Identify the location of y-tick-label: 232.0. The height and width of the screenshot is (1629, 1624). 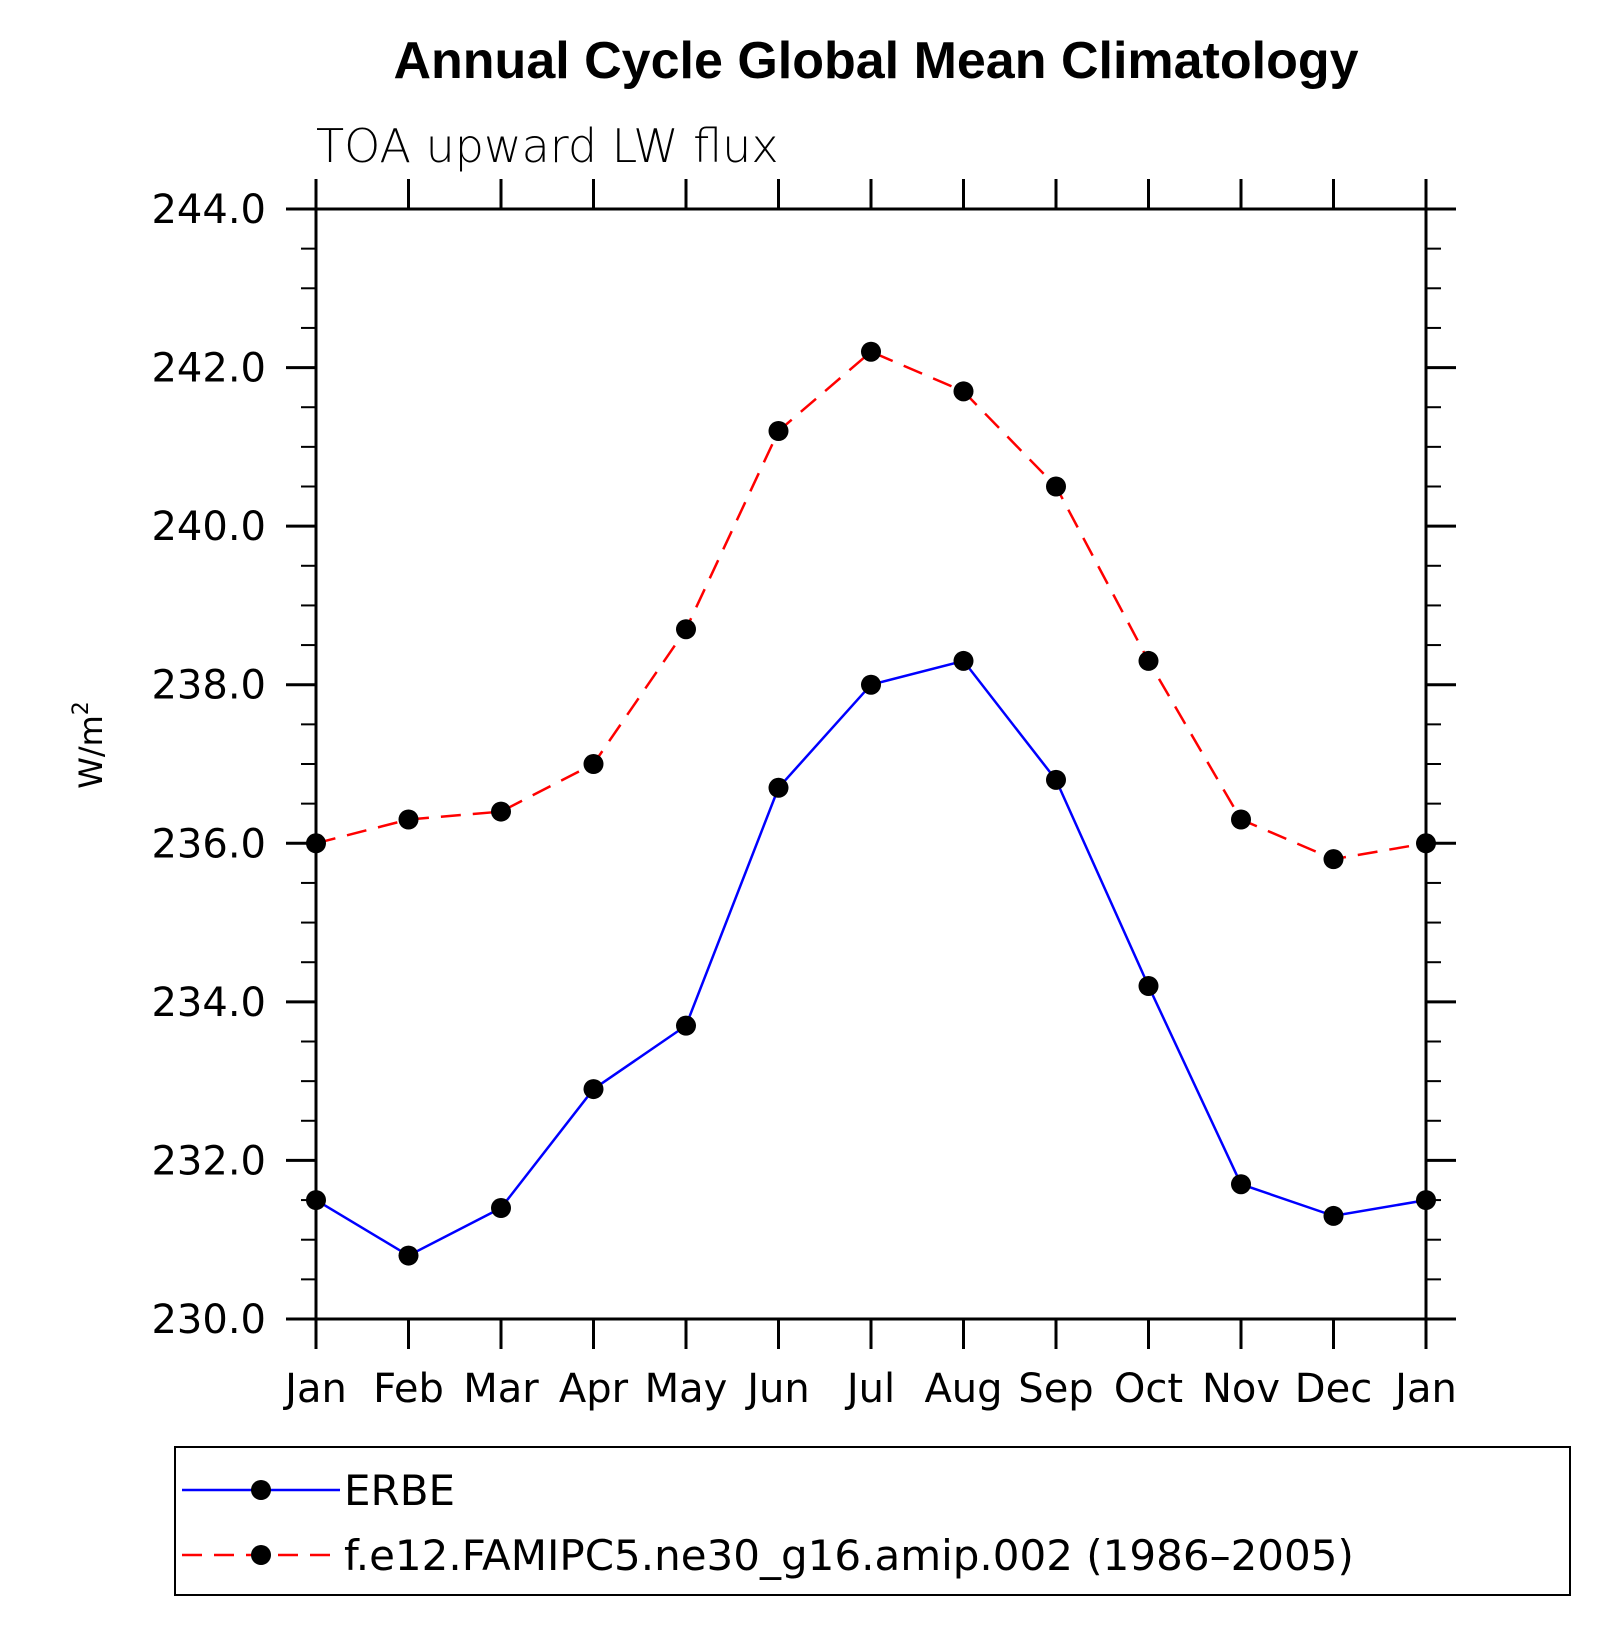
(208, 1161).